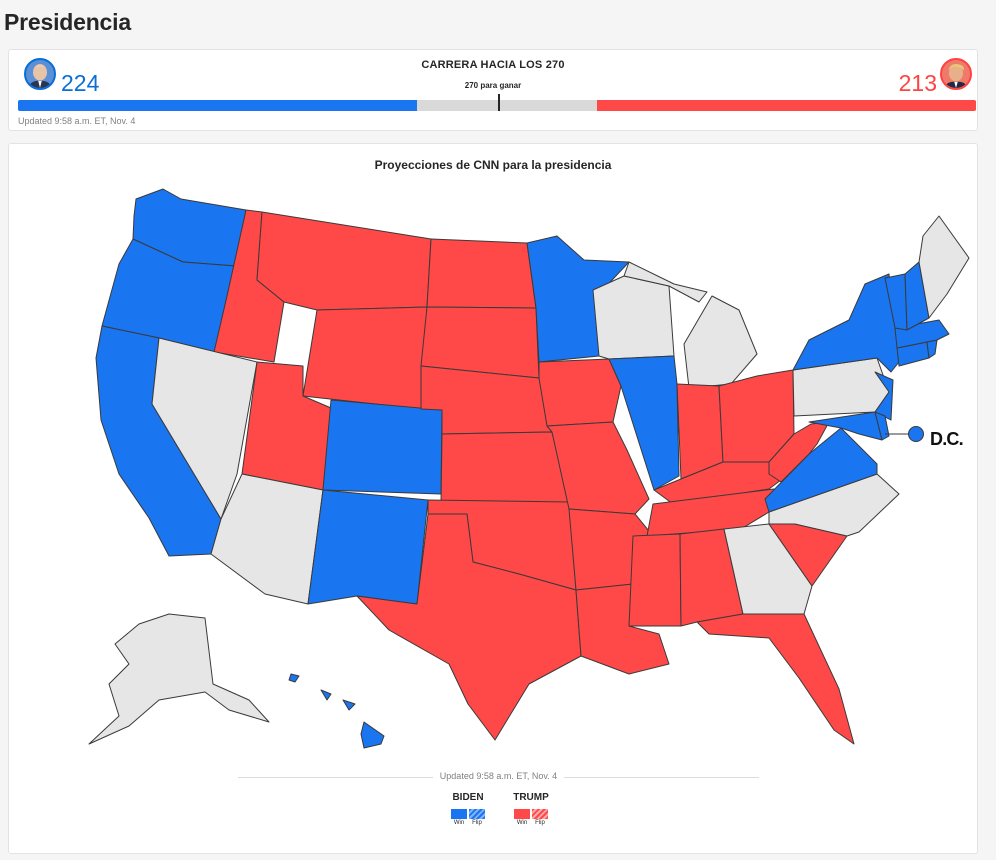 The height and width of the screenshot is (860, 996). I want to click on legend-biden: BIDEN Win Flip, so click(468, 809).